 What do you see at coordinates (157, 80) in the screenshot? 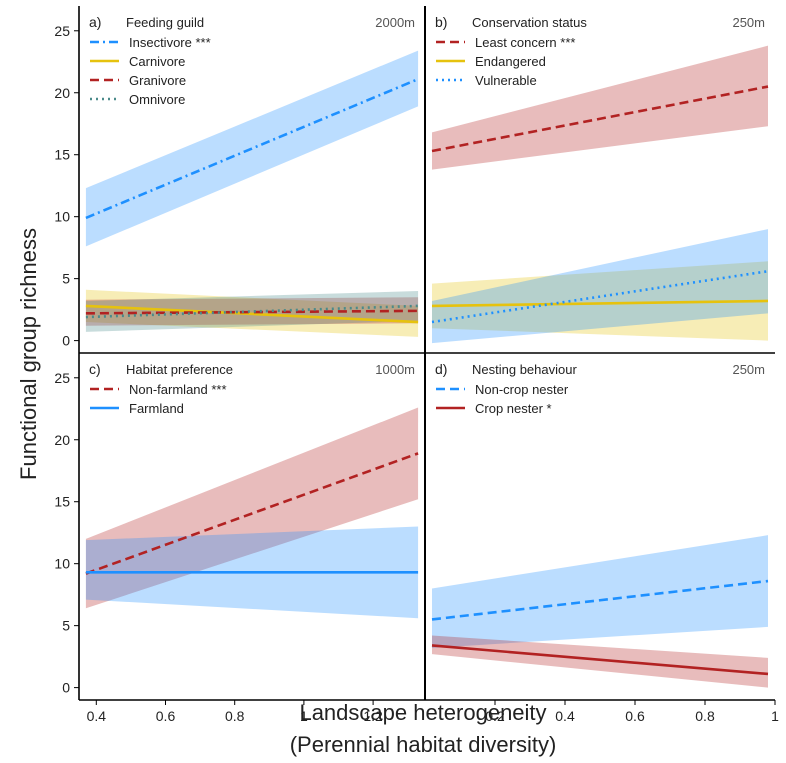
I see `legend-entry: Granivore` at bounding box center [157, 80].